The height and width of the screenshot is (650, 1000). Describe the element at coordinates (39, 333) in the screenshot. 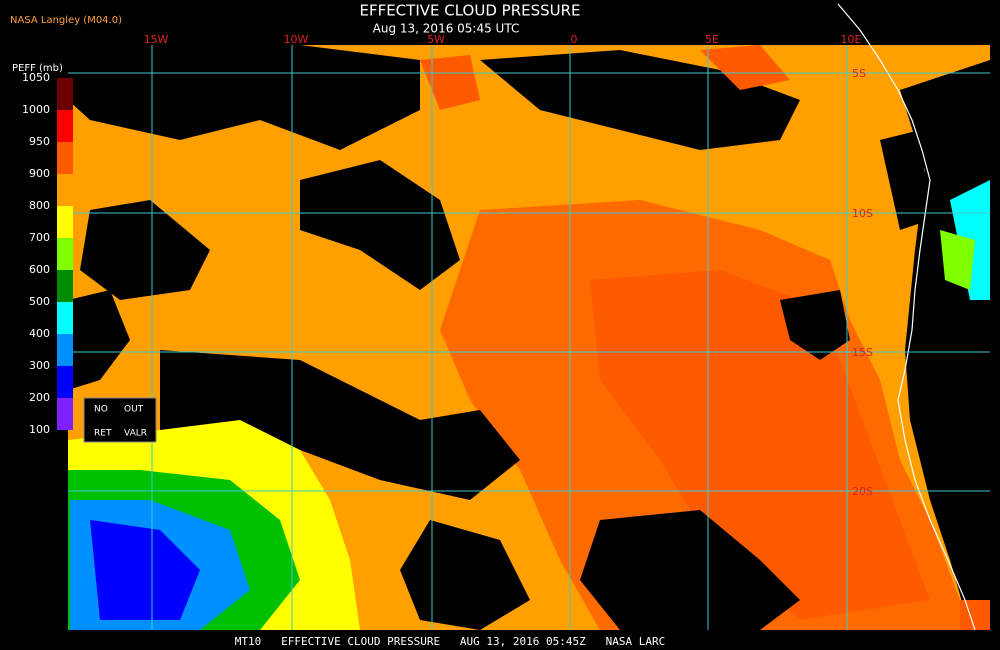

I see `legend-tick-label: 400` at that location.